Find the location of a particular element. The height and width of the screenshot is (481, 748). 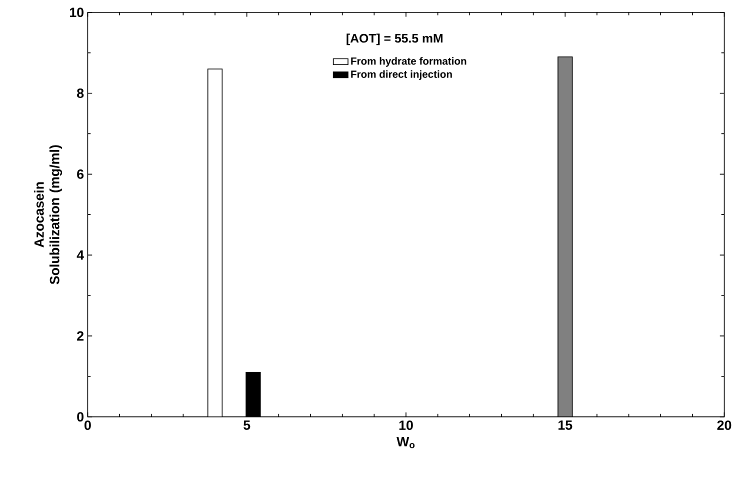

x-tick-label: 20 is located at coordinates (724, 425).